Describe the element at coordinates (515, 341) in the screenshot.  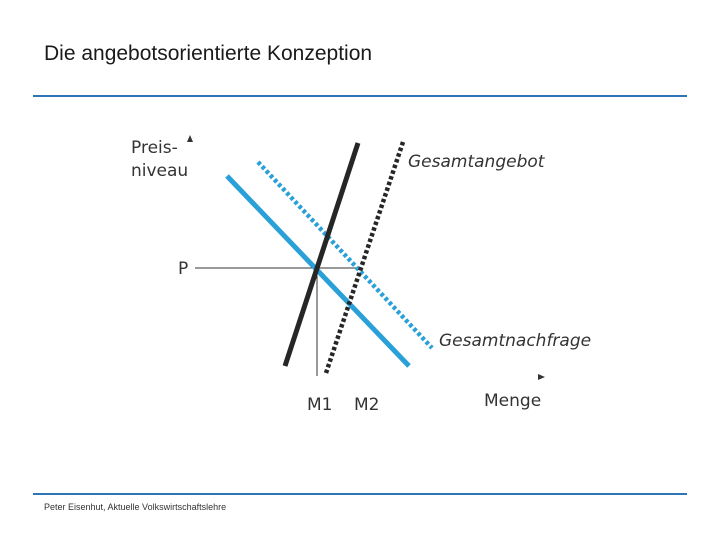
I see `demand-label: Gesamtnachfrage` at that location.